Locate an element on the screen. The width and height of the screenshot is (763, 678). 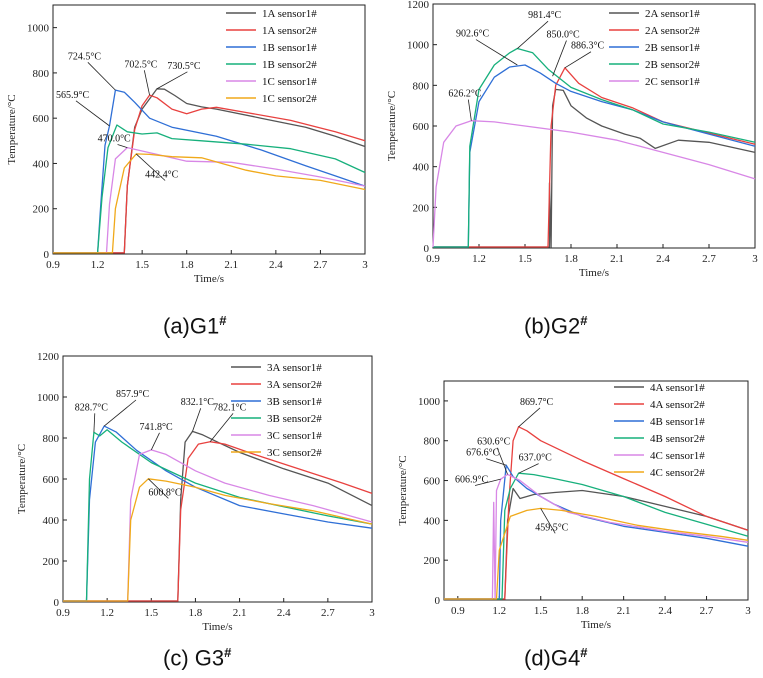
annotation-label: 741.8°C is located at coordinates (156, 427).